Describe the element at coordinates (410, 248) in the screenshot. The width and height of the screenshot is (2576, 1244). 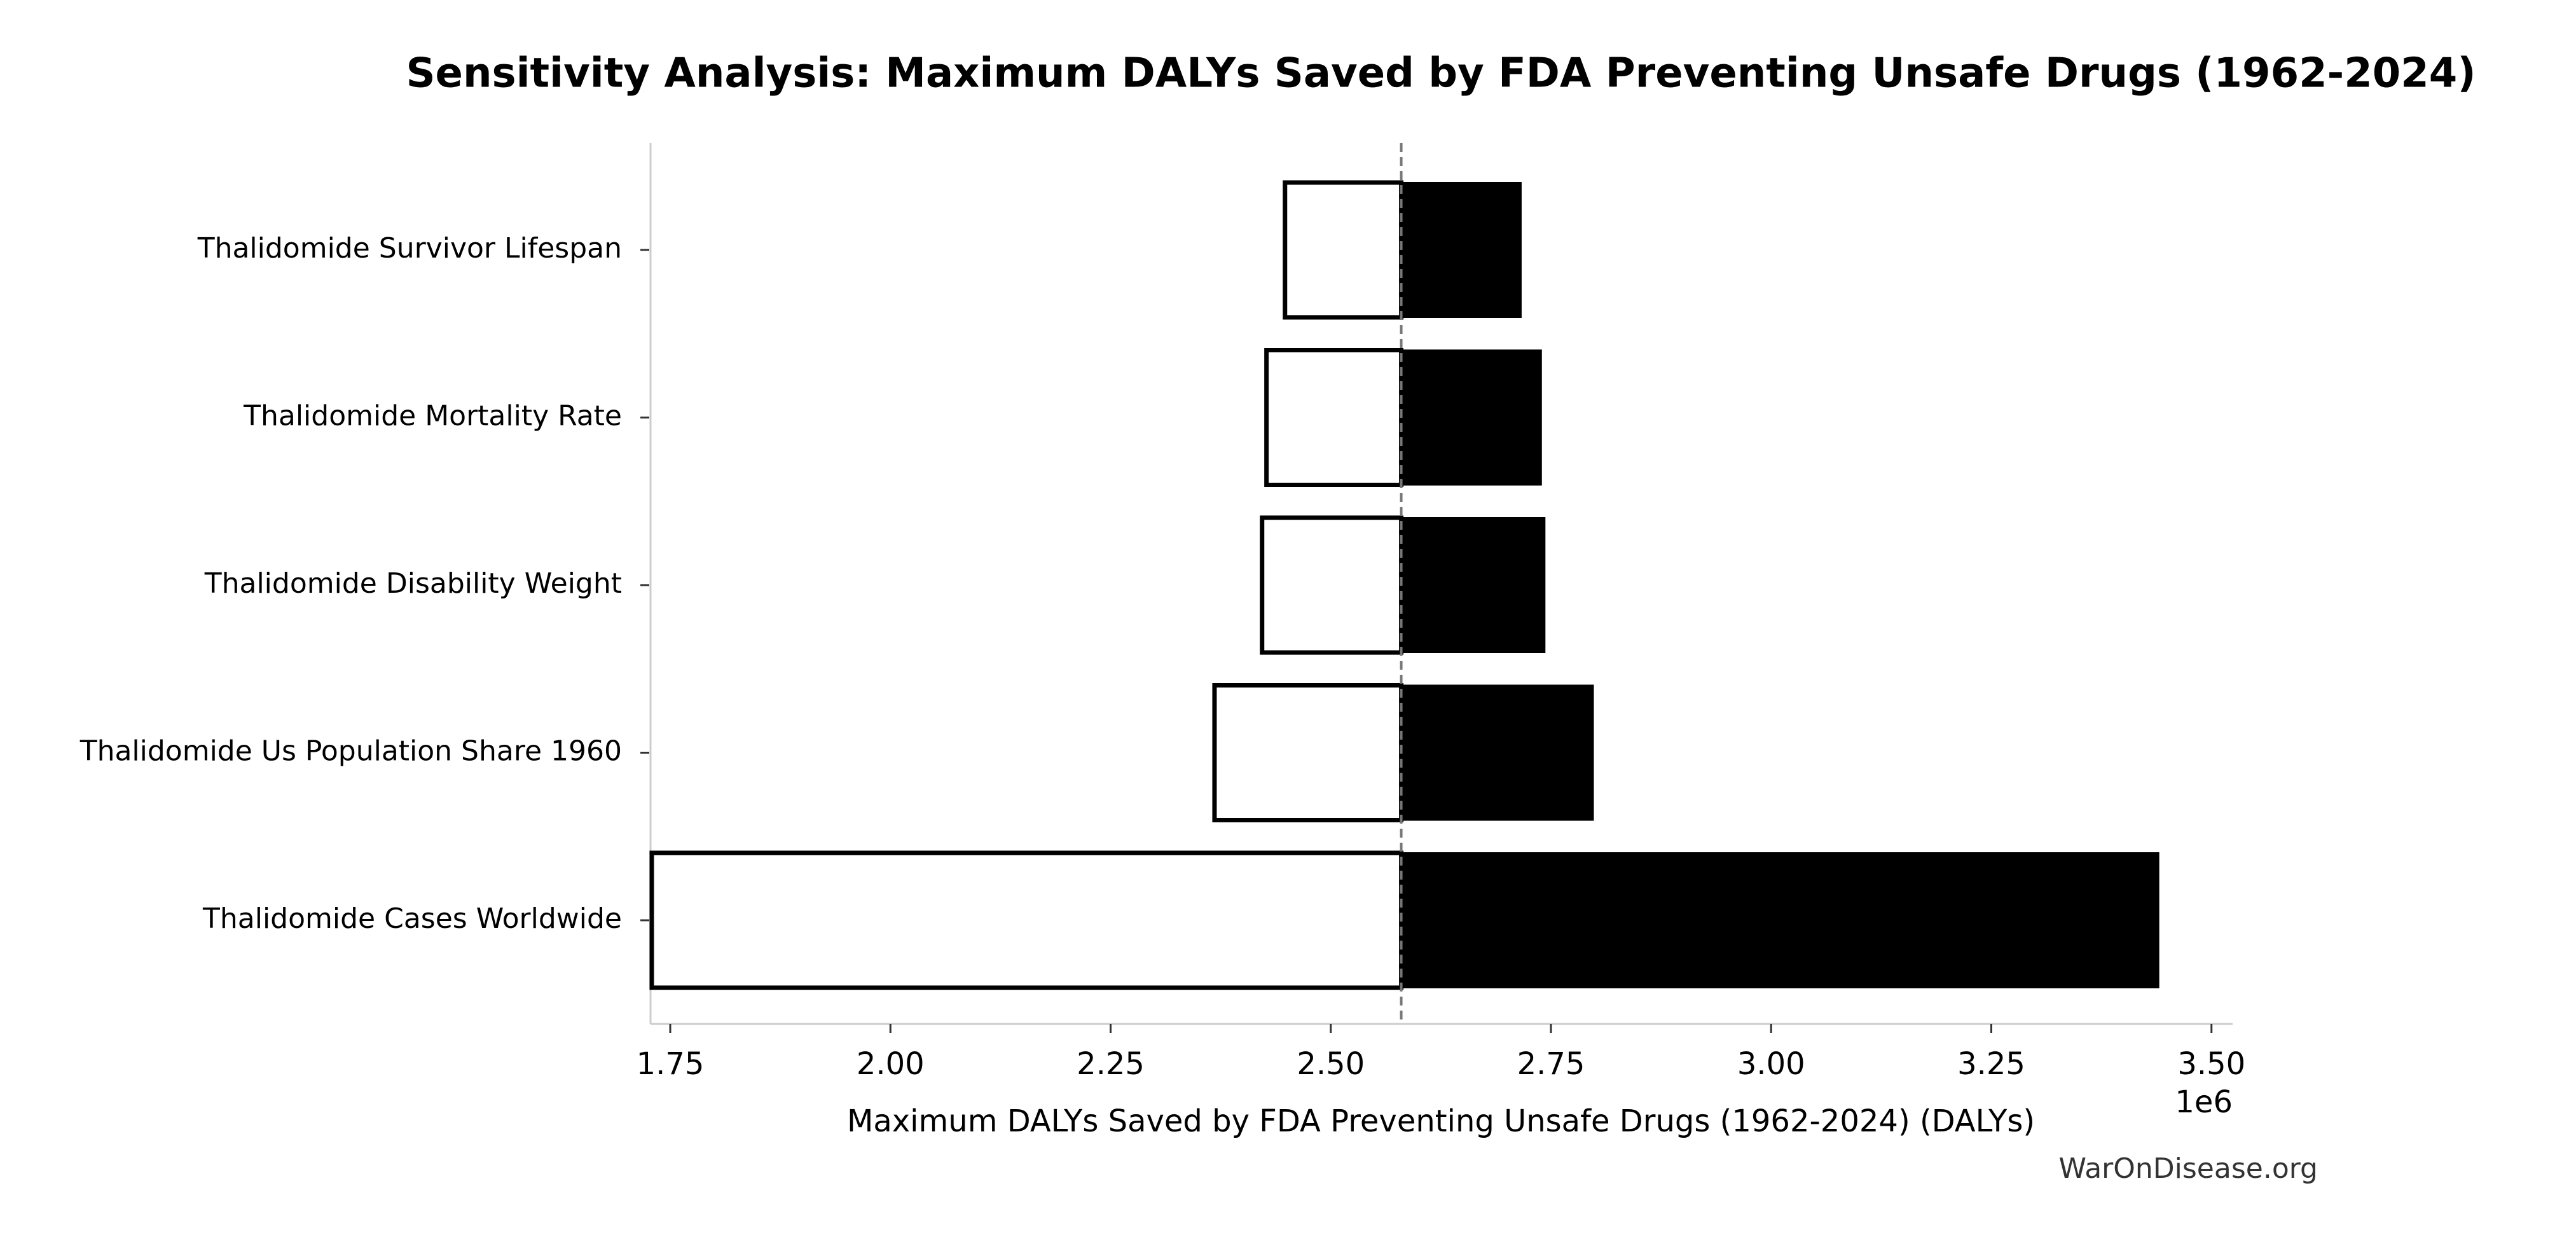
I see `y-tick-label: Thalidomide Survivor Lifespan` at that location.